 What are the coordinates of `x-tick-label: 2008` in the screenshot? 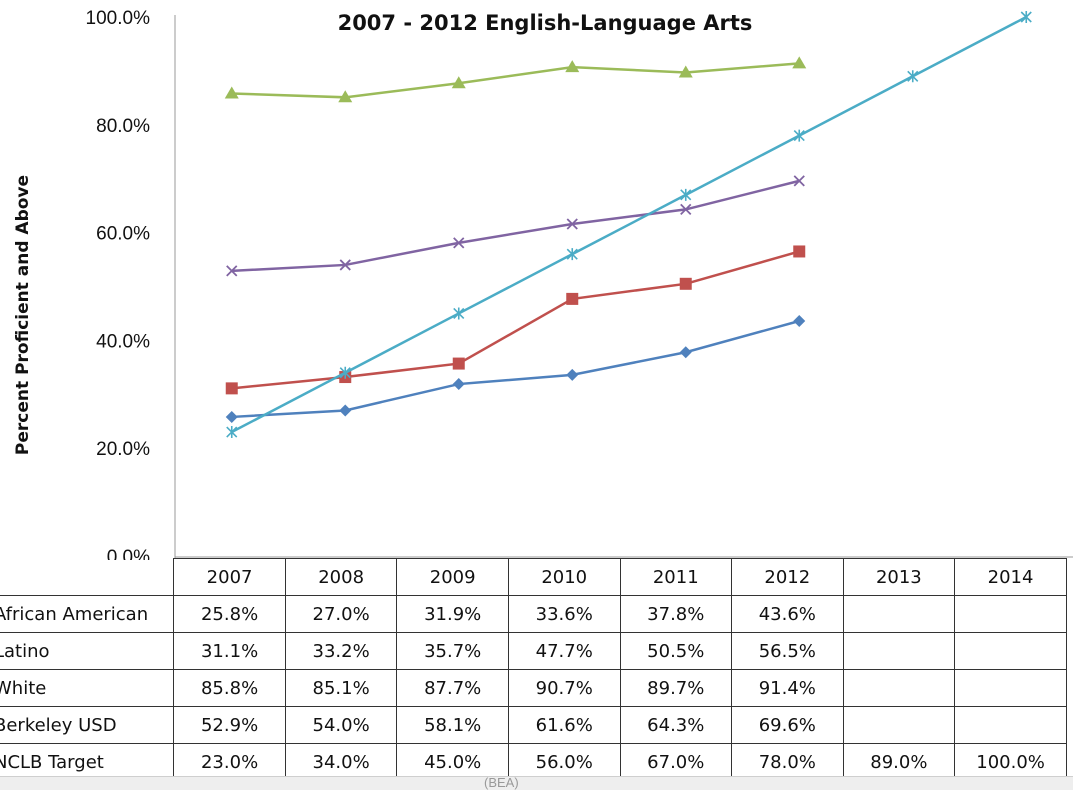 It's located at (341, 577).